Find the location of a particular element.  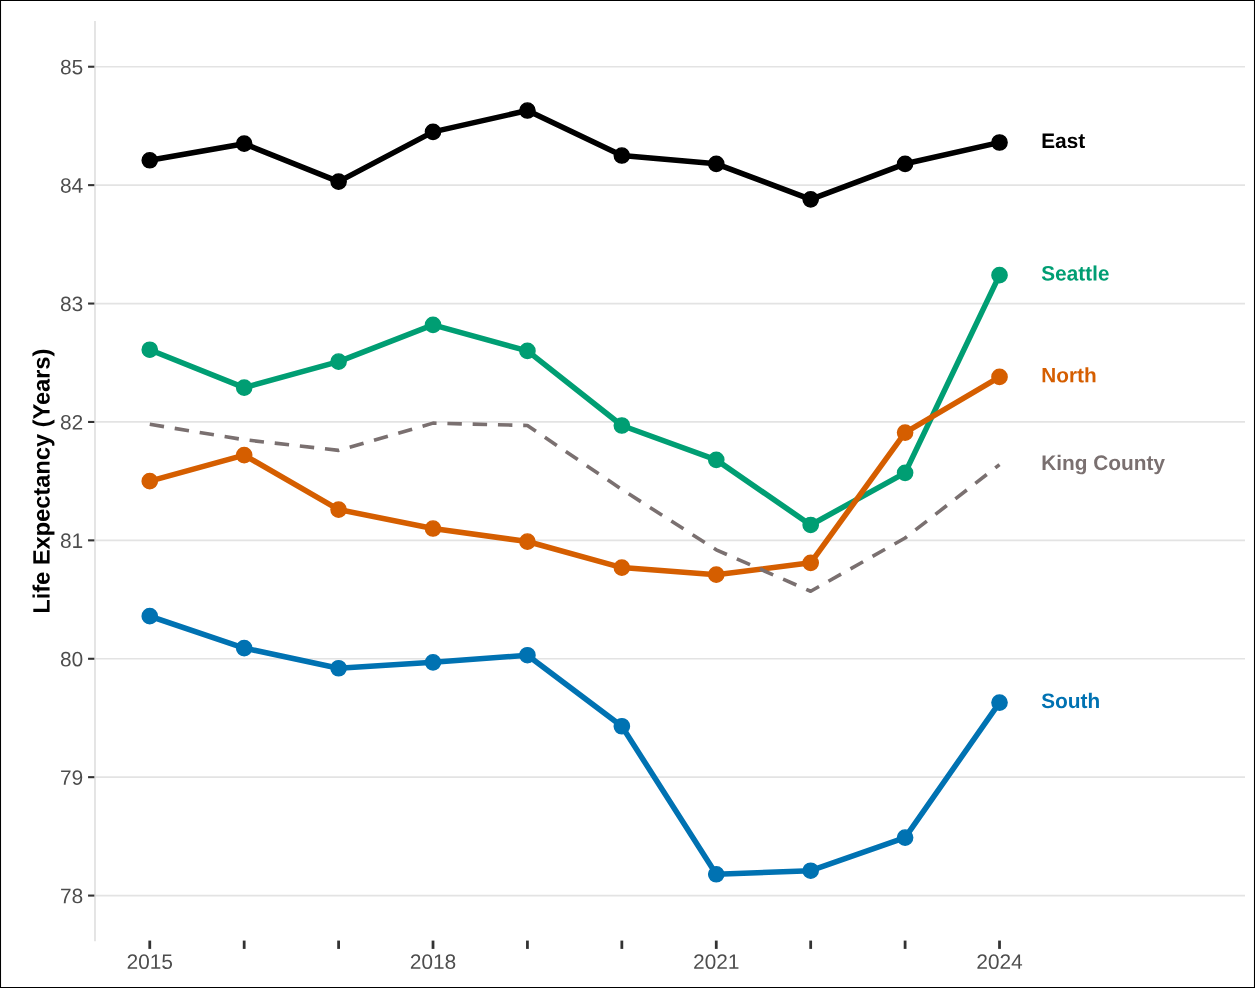

x-tick-label: 2018 is located at coordinates (433, 962).